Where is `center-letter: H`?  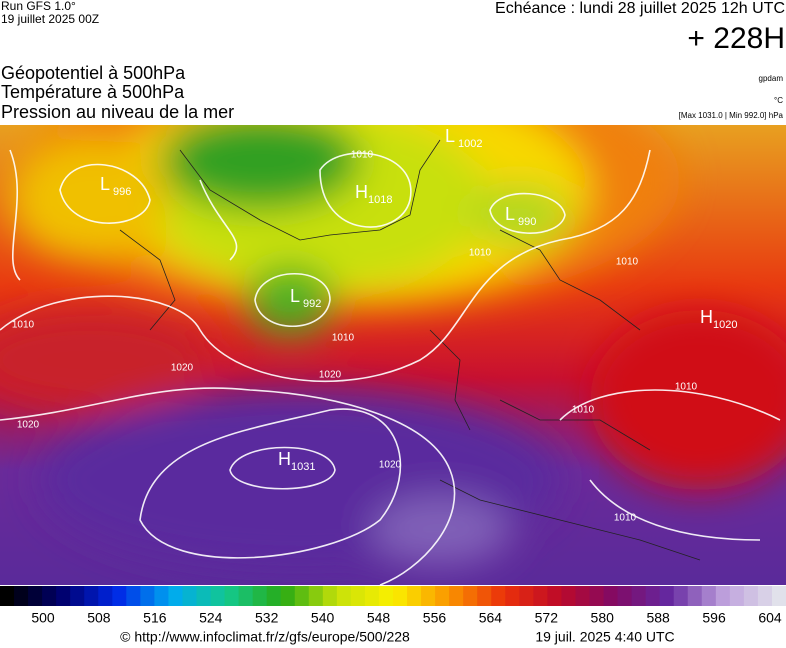
center-letter: H is located at coordinates (361, 192).